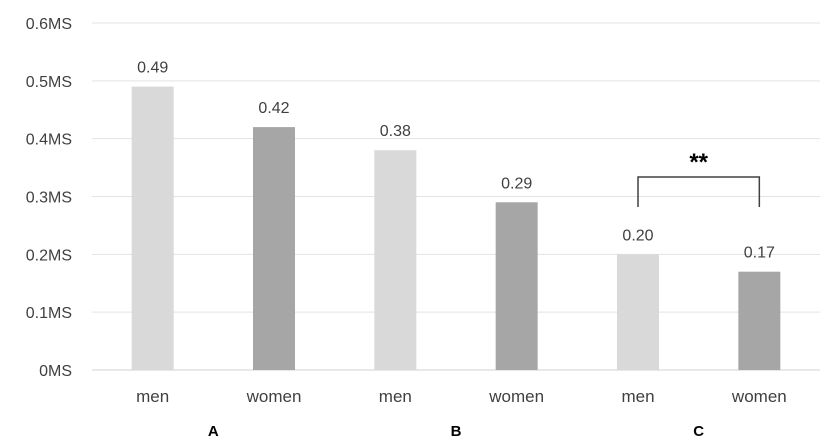  I want to click on y-axis-ticks: 0MS 0.1MS 0.2MS 0.3MS 0.4MS 0.5MS 0.6MS, so click(49, 198).